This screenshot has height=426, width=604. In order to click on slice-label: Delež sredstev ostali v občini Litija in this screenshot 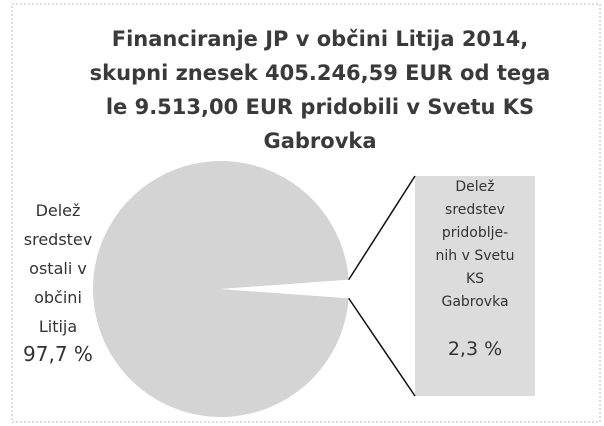, I will do `click(58, 268)`.